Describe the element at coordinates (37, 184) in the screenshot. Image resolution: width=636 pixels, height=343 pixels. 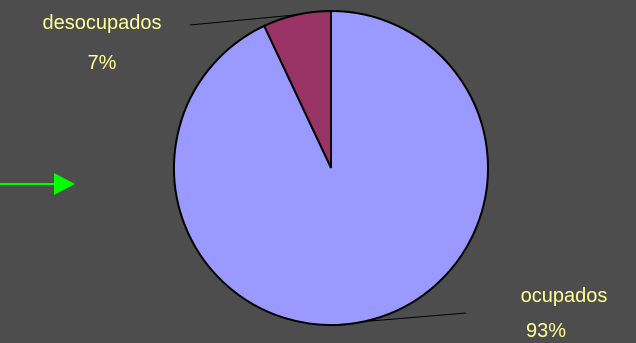
I see `arrow-icon` at that location.